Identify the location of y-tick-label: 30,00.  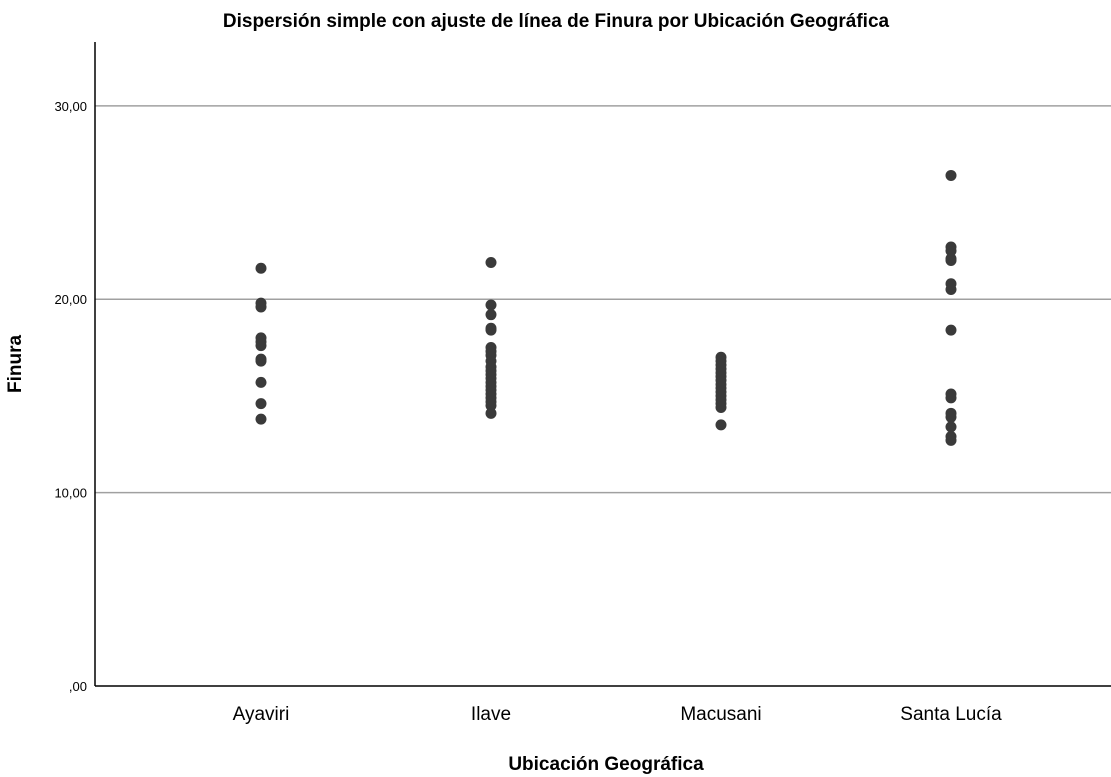
(70, 106).